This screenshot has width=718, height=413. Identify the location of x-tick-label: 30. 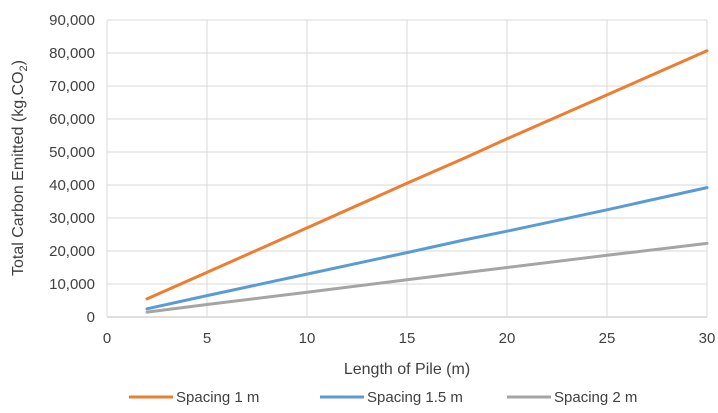
(707, 338).